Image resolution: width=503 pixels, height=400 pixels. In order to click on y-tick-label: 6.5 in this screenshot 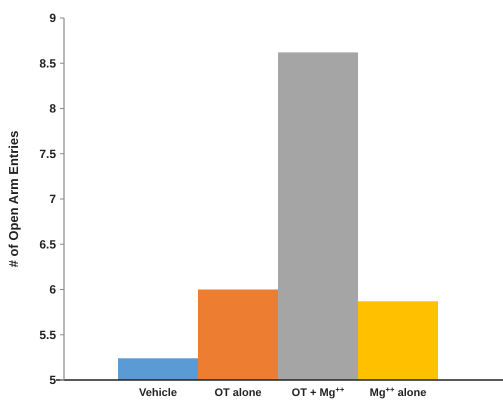, I will do `click(47, 244)`.